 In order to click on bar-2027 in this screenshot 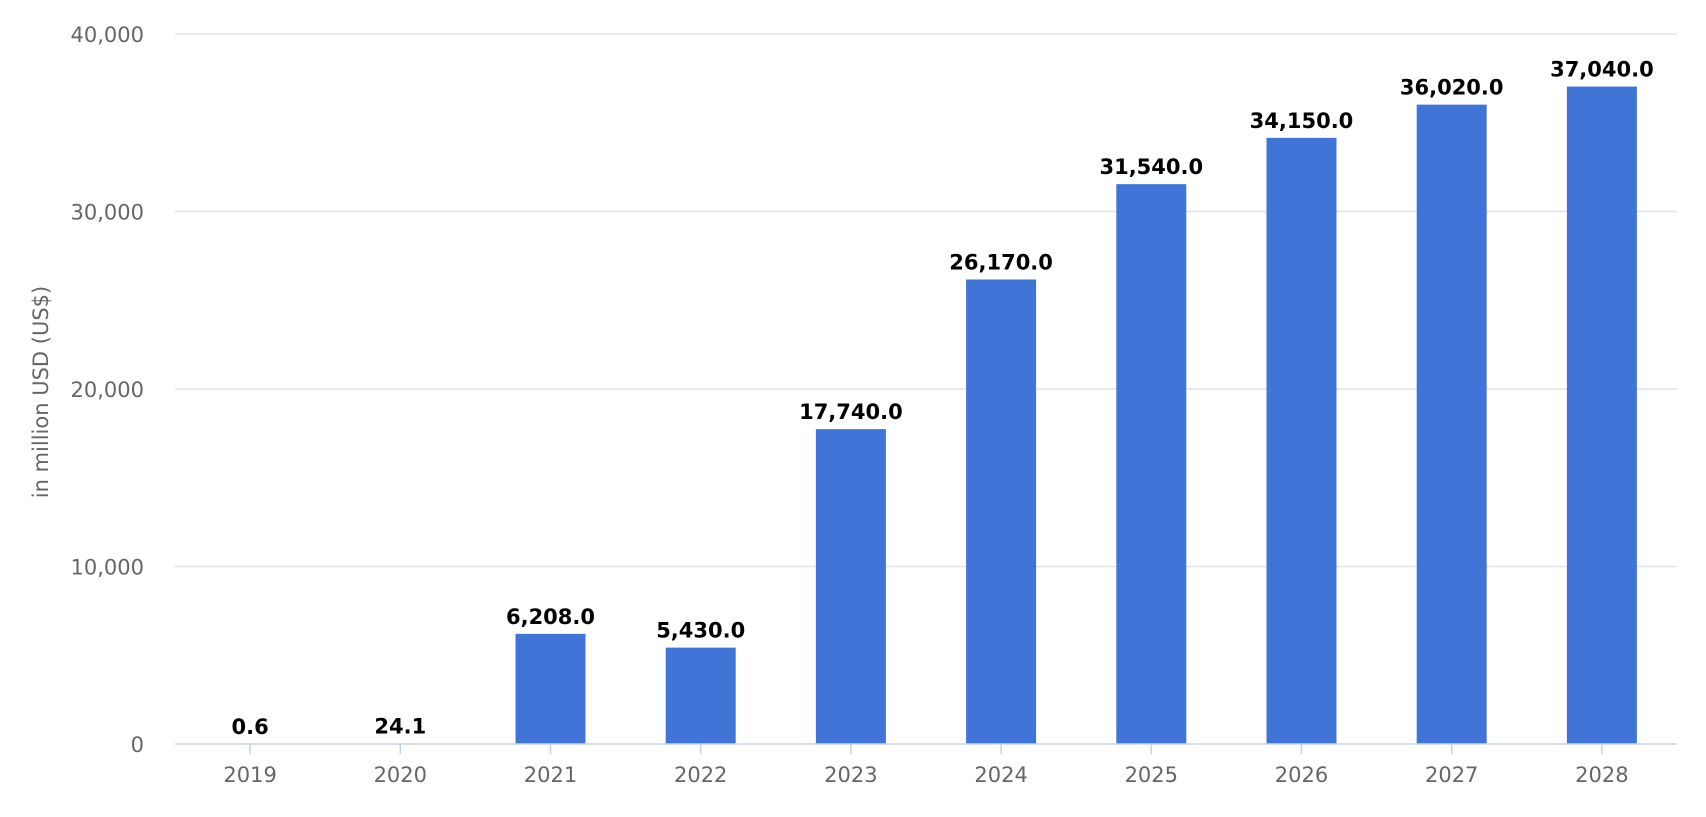, I will do `click(1451, 424)`.